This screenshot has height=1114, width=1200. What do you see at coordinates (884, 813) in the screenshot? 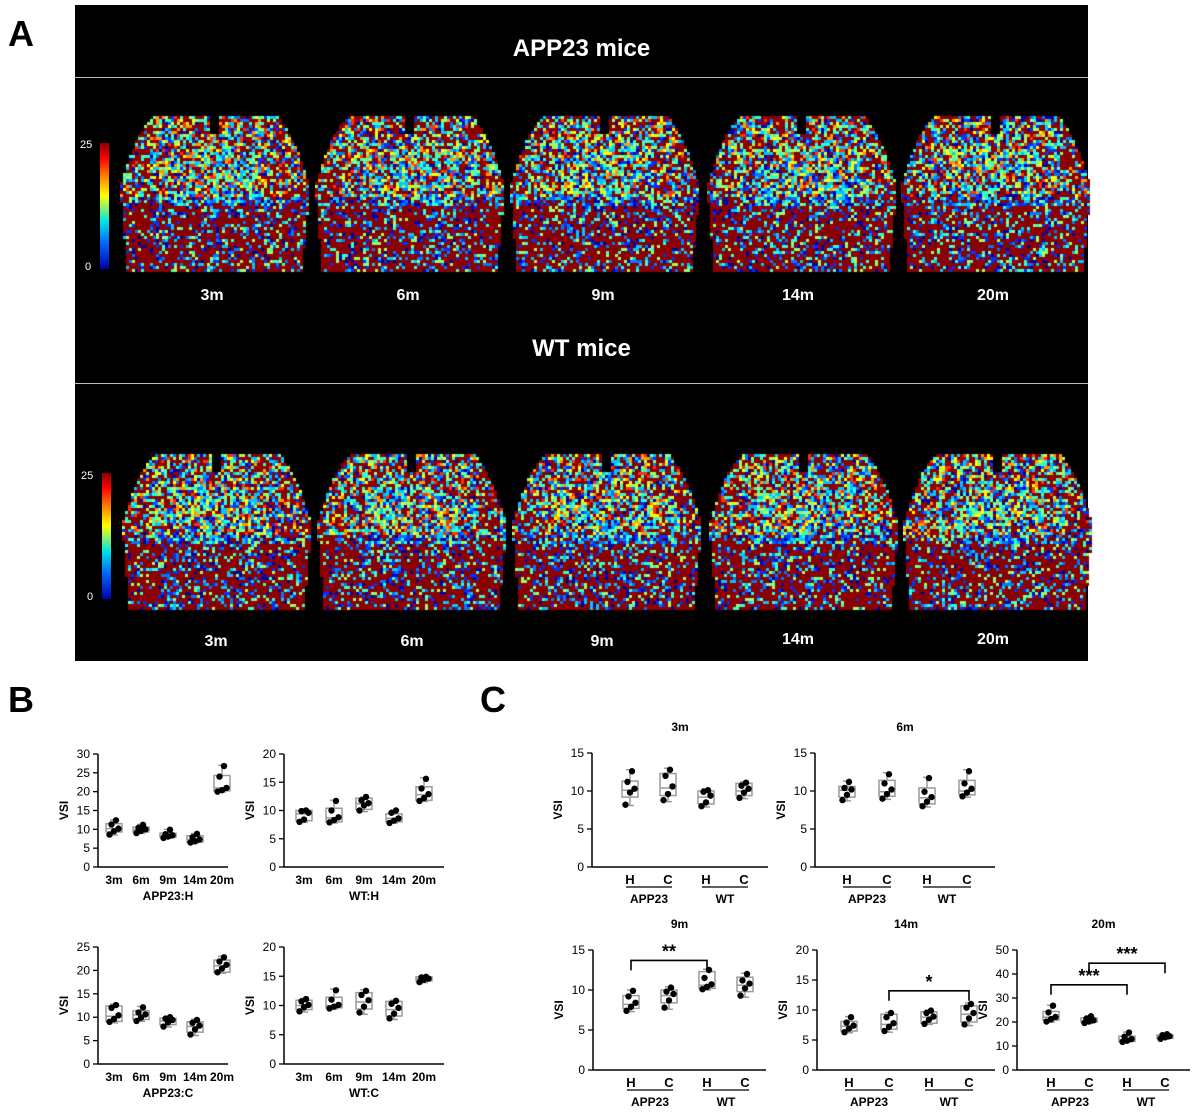
I see `chart-c2: 0 5 10 15 VSI 6m H C H C APP23 WT` at bounding box center [884, 813].